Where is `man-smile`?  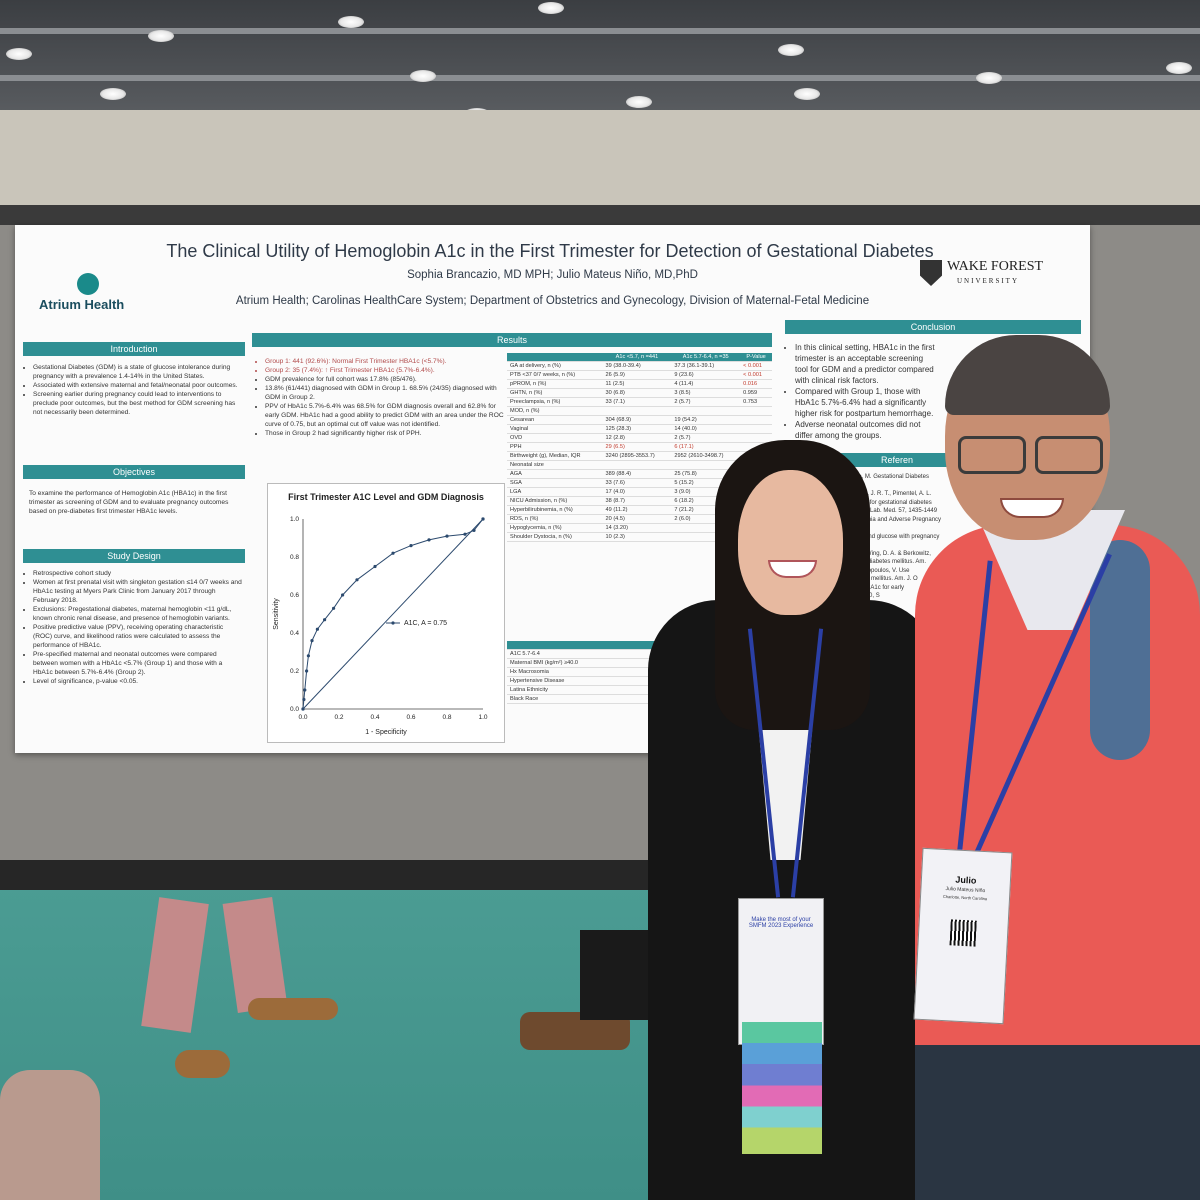 man-smile is located at coordinates (1032, 508).